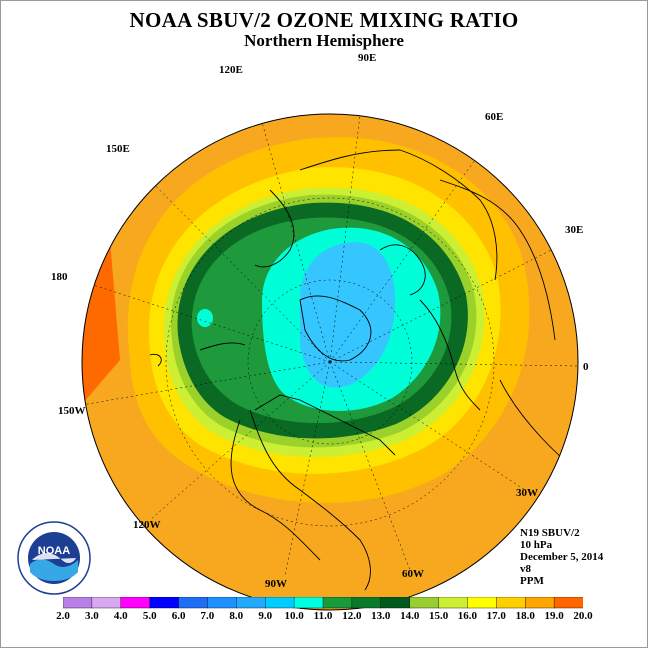  I want to click on colorbar-label: 5.0, so click(150, 616).